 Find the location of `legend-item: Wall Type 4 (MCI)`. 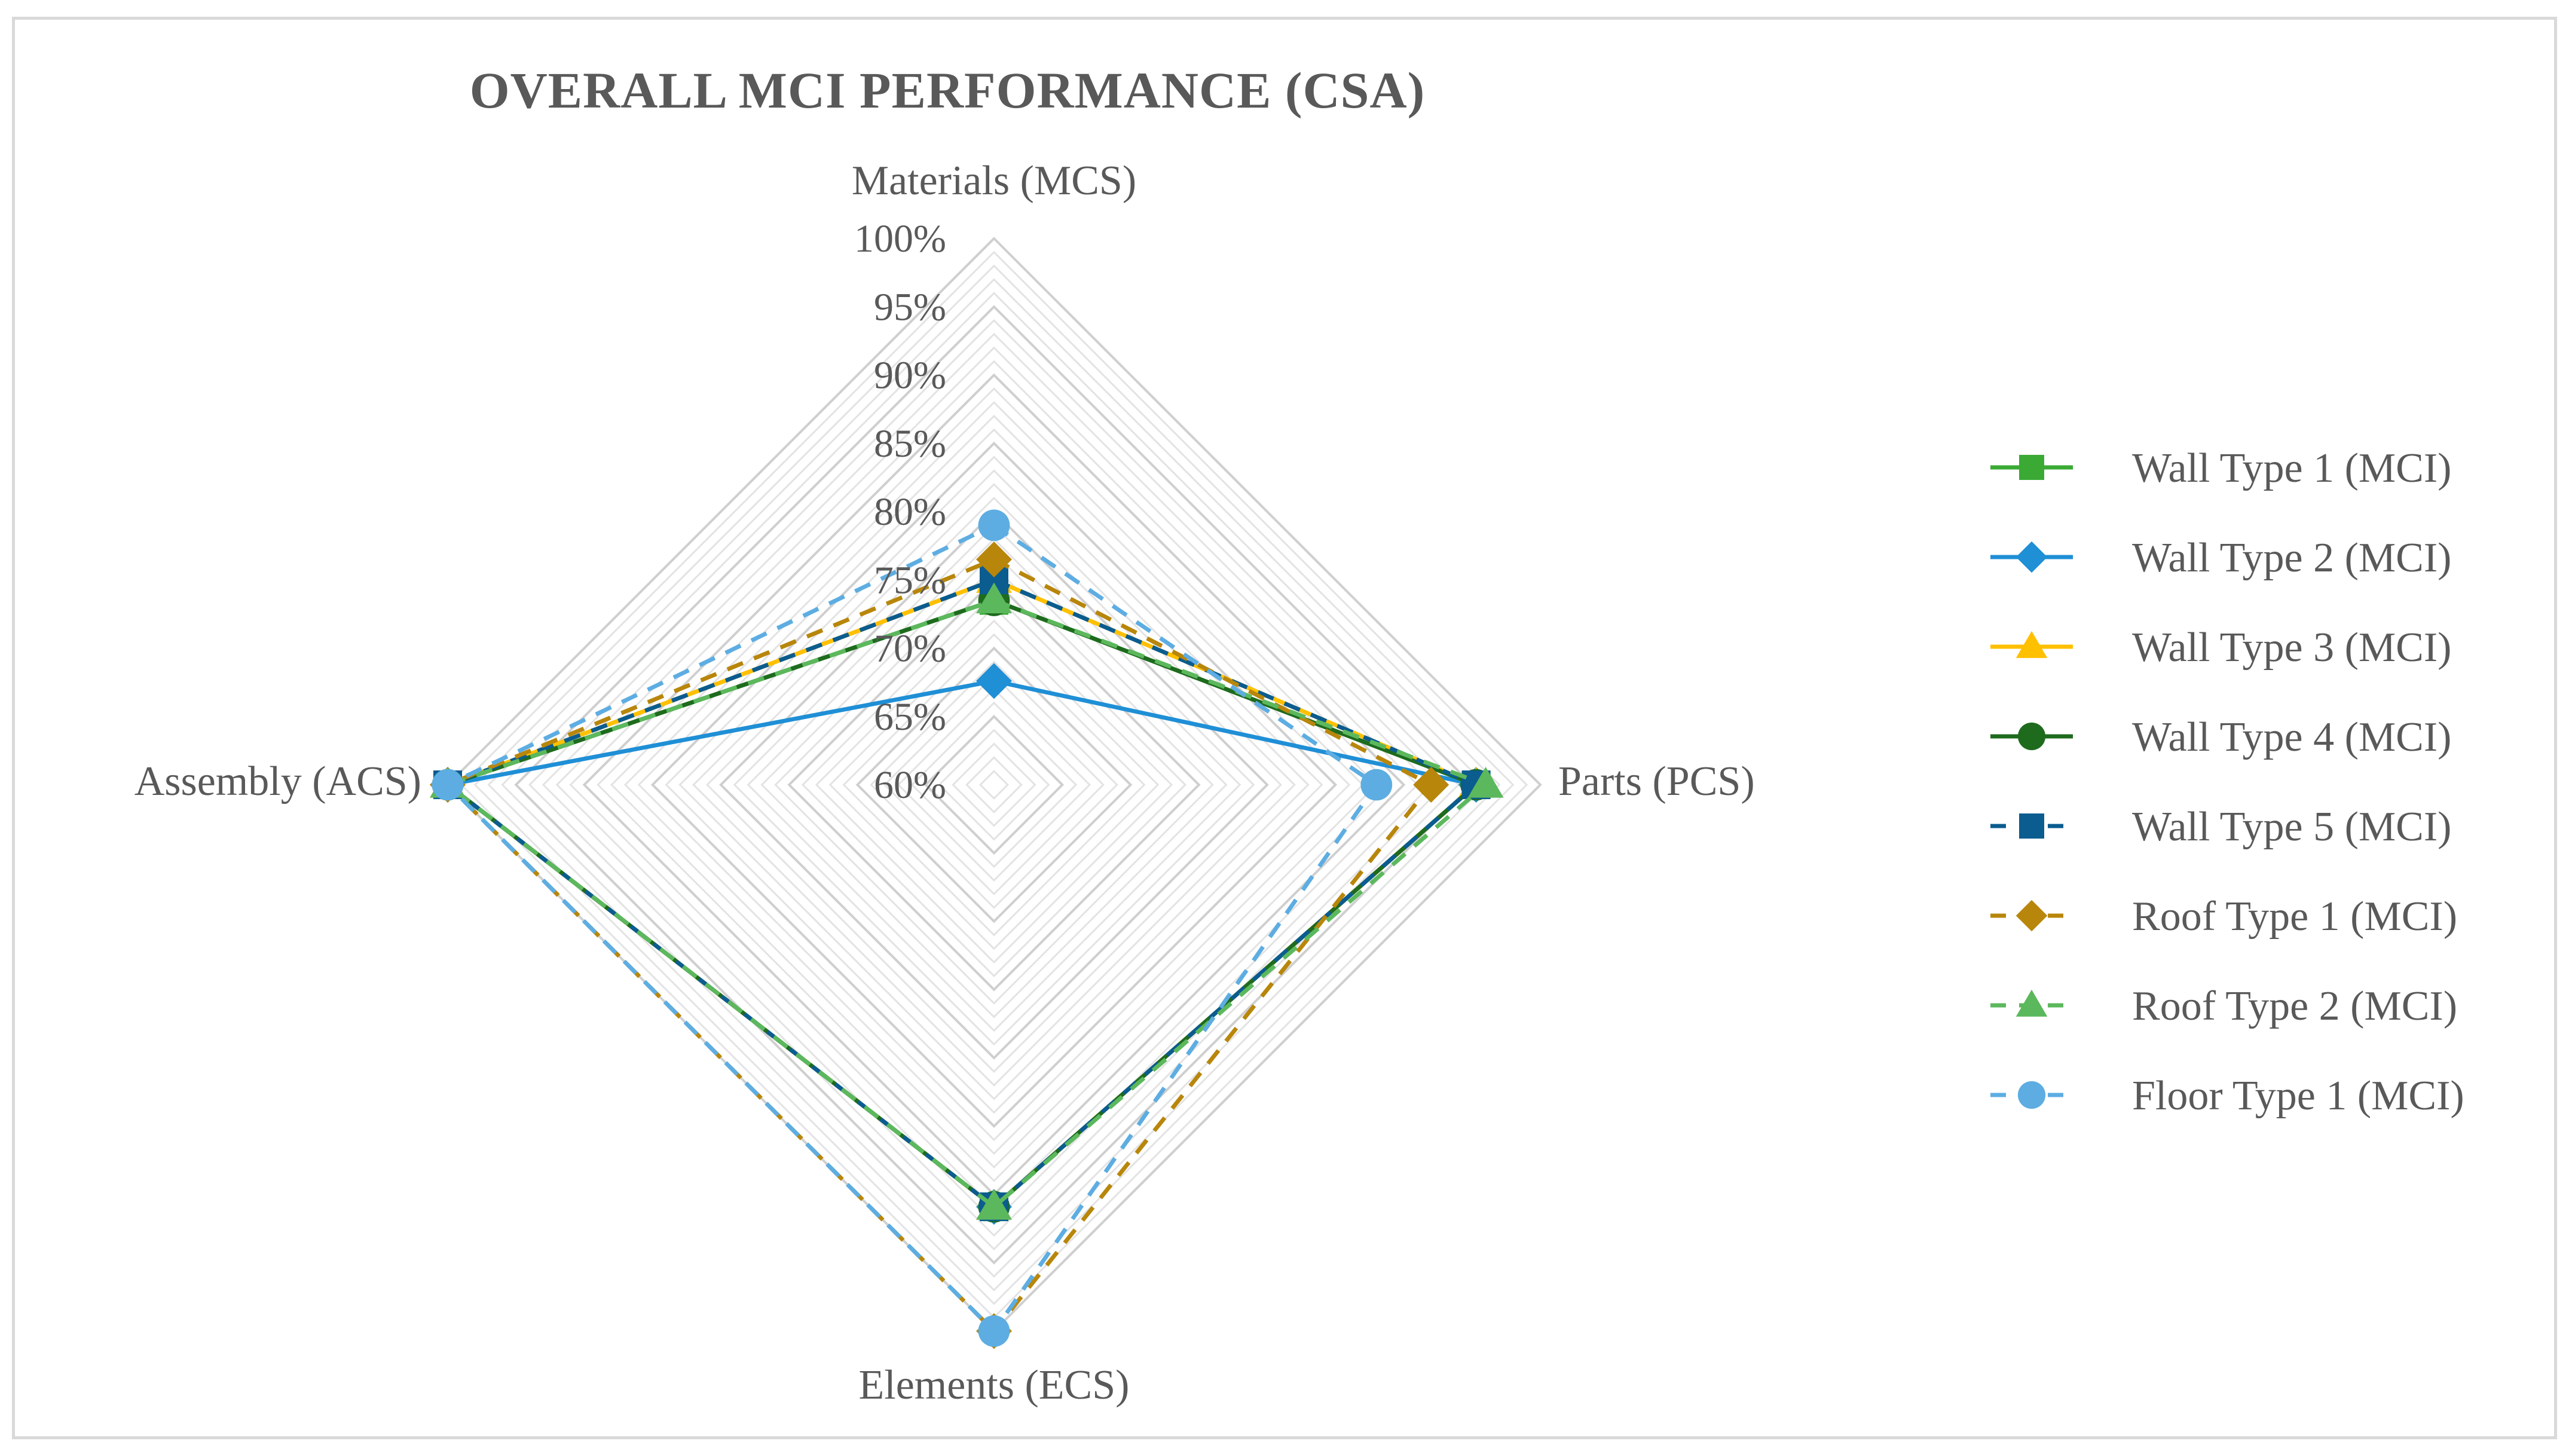

legend-item: Wall Type 4 (MCI) is located at coordinates (2220, 737).